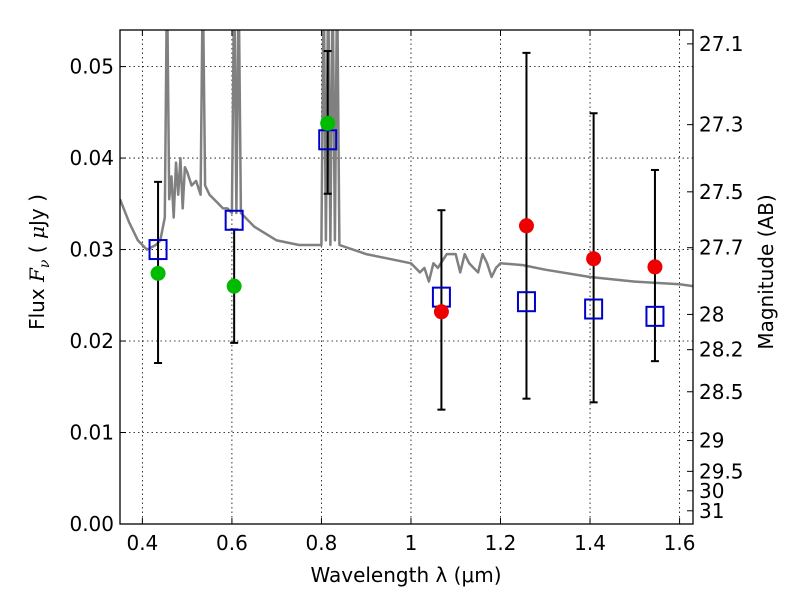  Describe the element at coordinates (322, 543) in the screenshot. I see `x-tick-label: 0.8` at that location.